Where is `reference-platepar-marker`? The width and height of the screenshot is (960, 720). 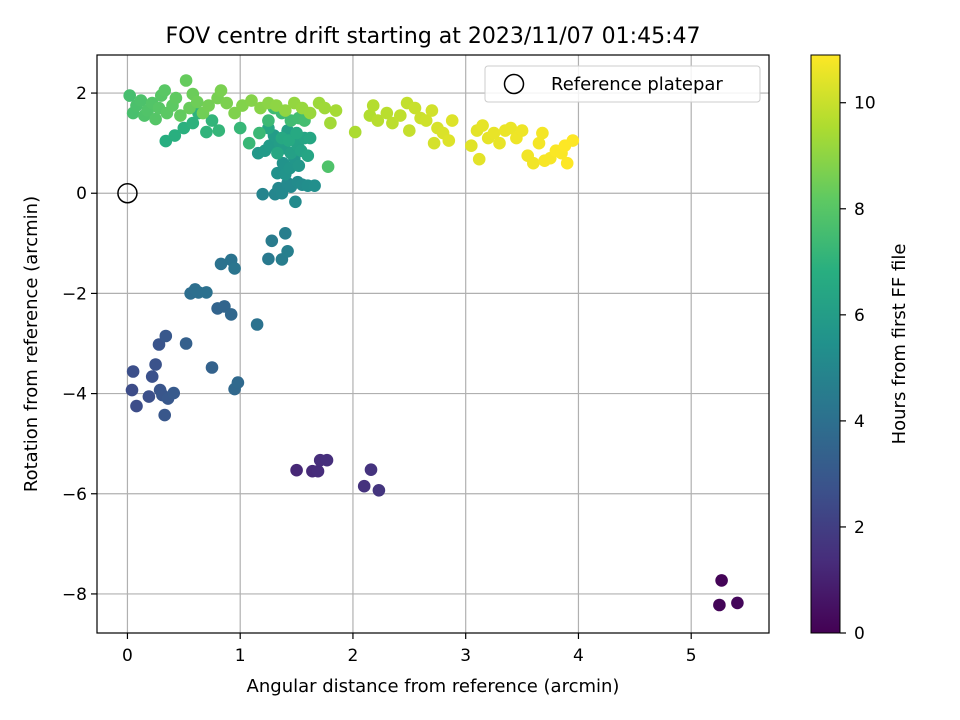
reference-platepar-marker is located at coordinates (127, 193).